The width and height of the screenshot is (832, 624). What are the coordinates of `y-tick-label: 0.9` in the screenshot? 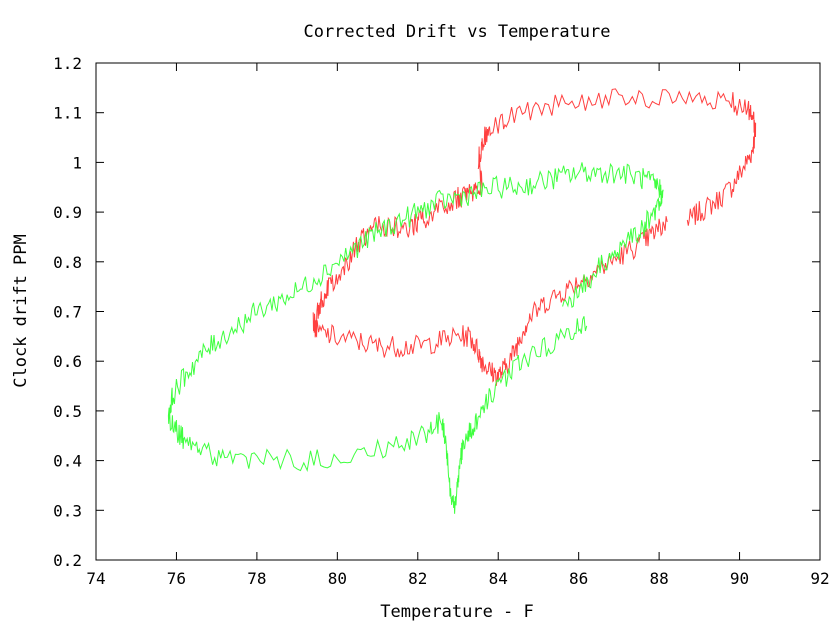 It's located at (67, 212).